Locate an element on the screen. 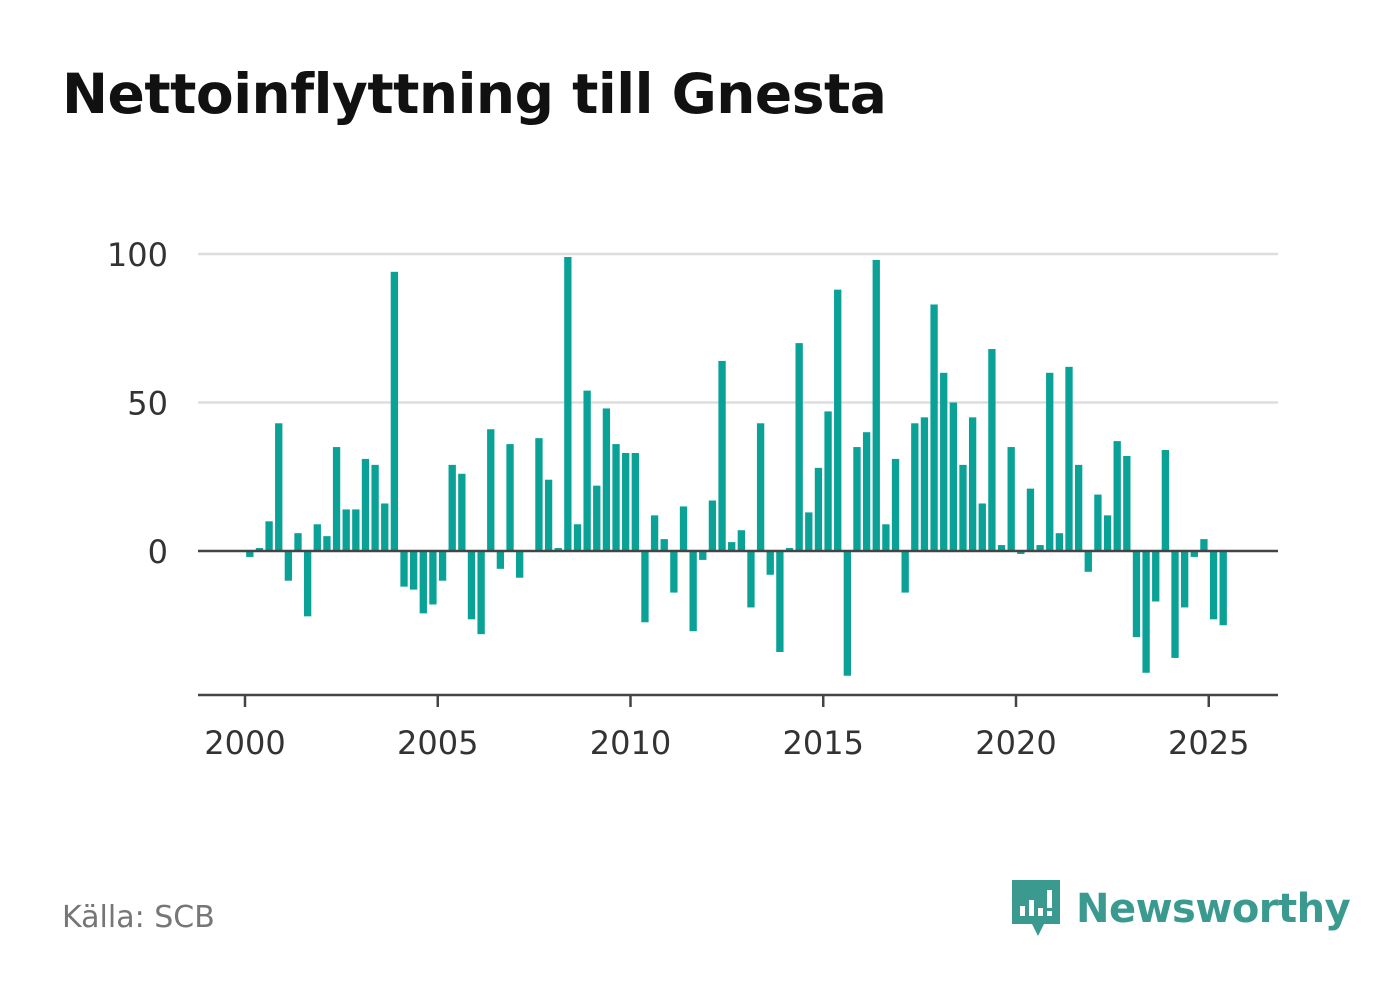  x-tick-label-2025: 2025 is located at coordinates (1208, 743).